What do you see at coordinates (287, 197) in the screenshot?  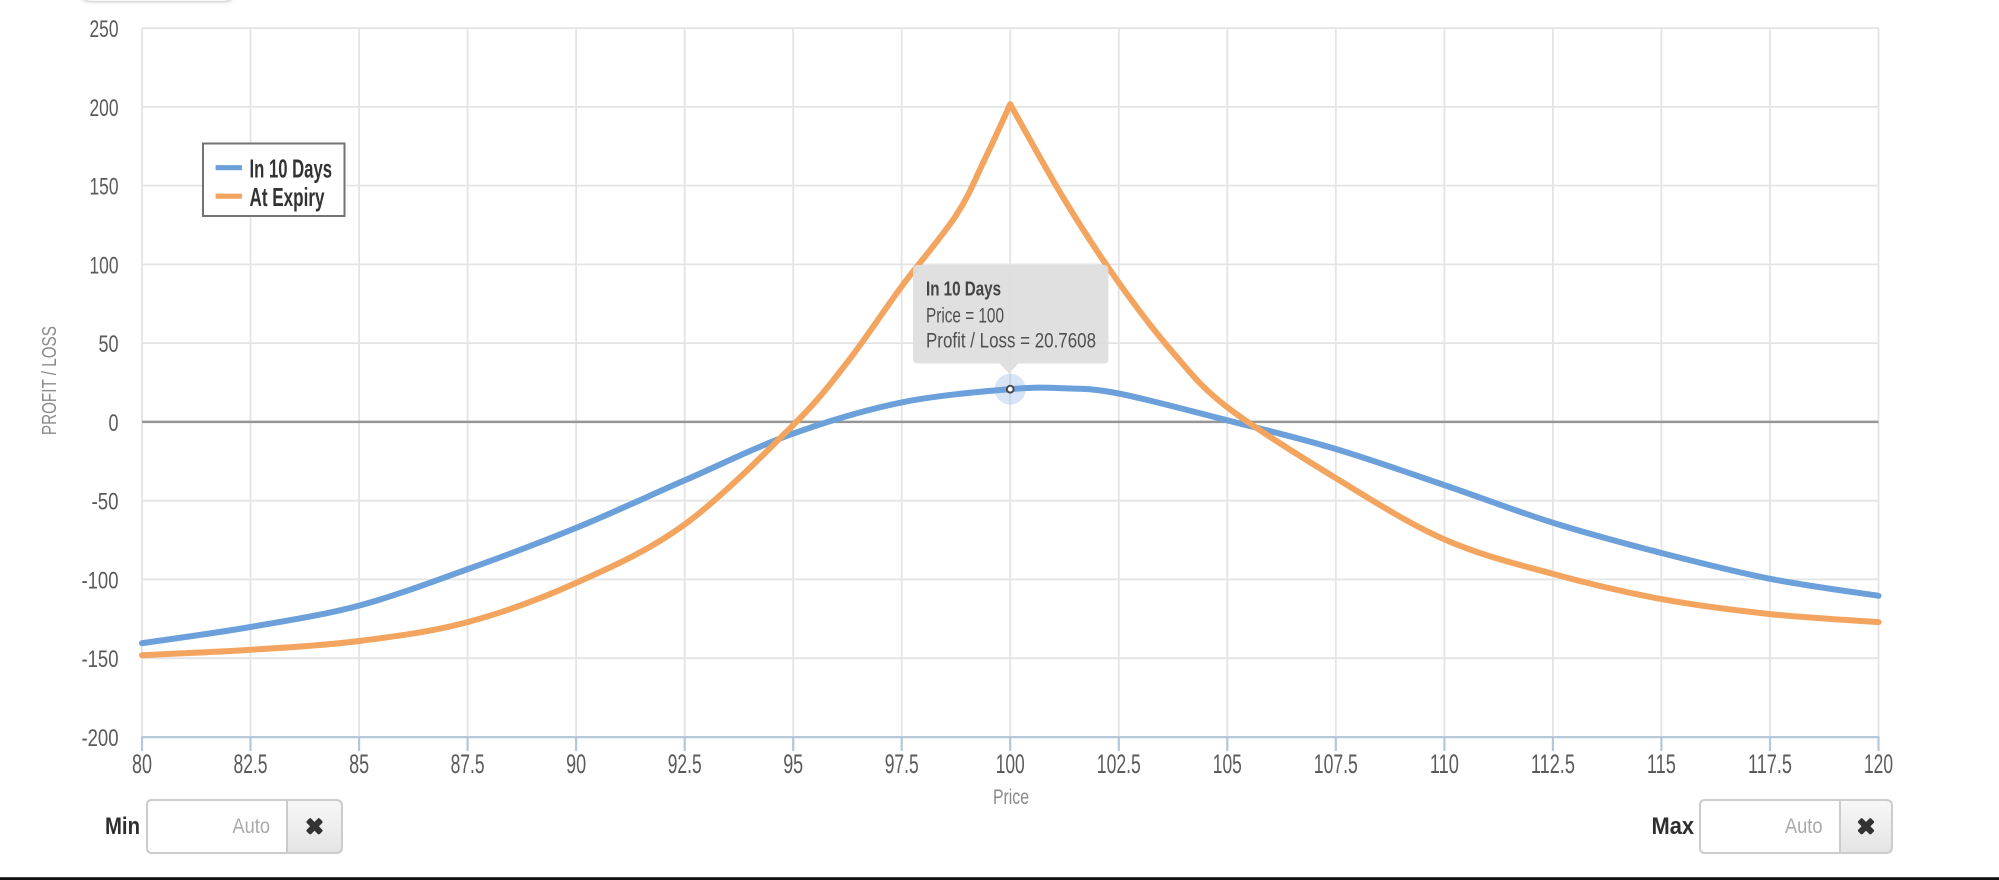 I see `svg-text: At Expiry` at bounding box center [287, 197].